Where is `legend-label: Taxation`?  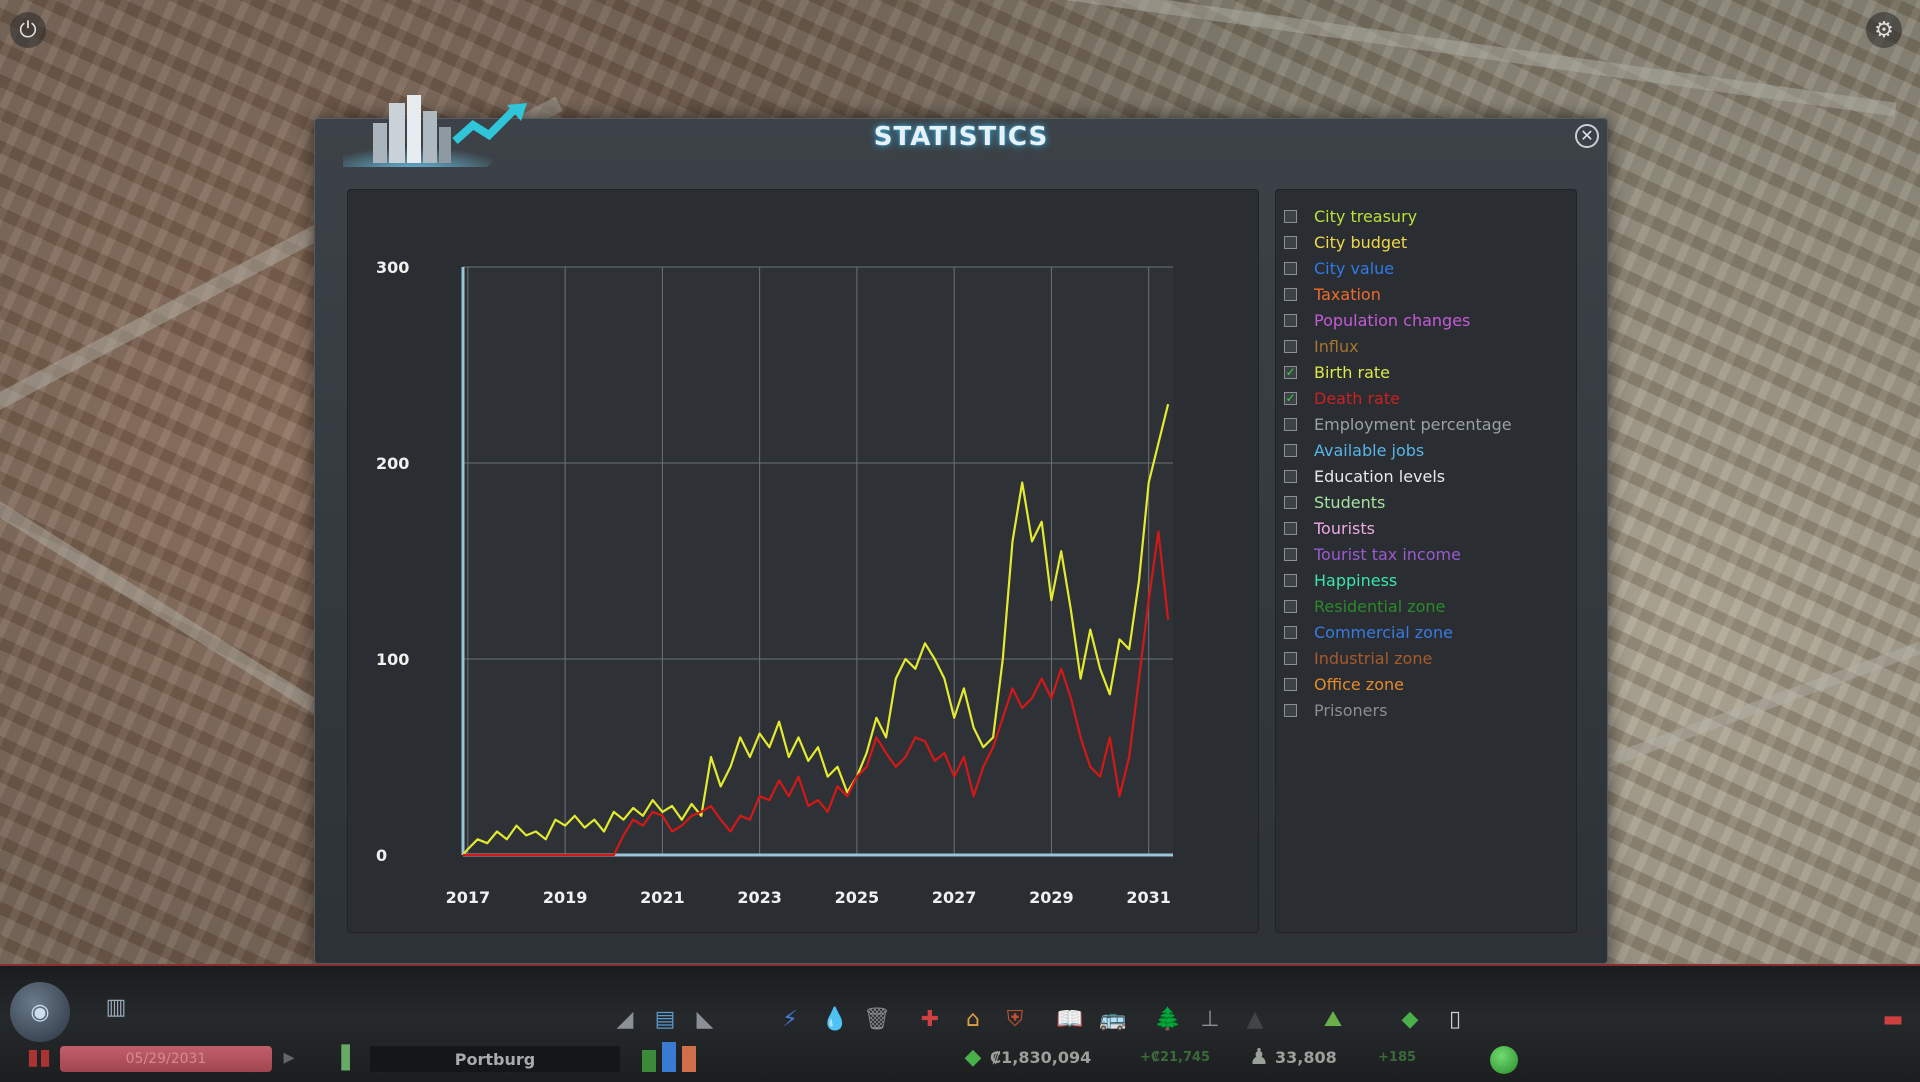
legend-label: Taxation is located at coordinates (1347, 294).